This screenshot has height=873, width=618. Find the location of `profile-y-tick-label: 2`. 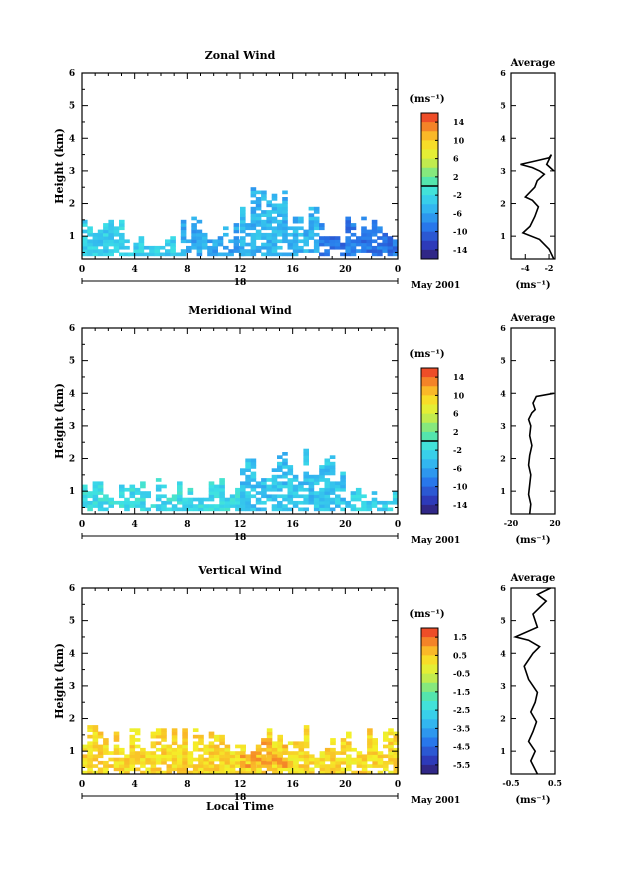

profile-y-tick-label: 2 is located at coordinates (503, 459).